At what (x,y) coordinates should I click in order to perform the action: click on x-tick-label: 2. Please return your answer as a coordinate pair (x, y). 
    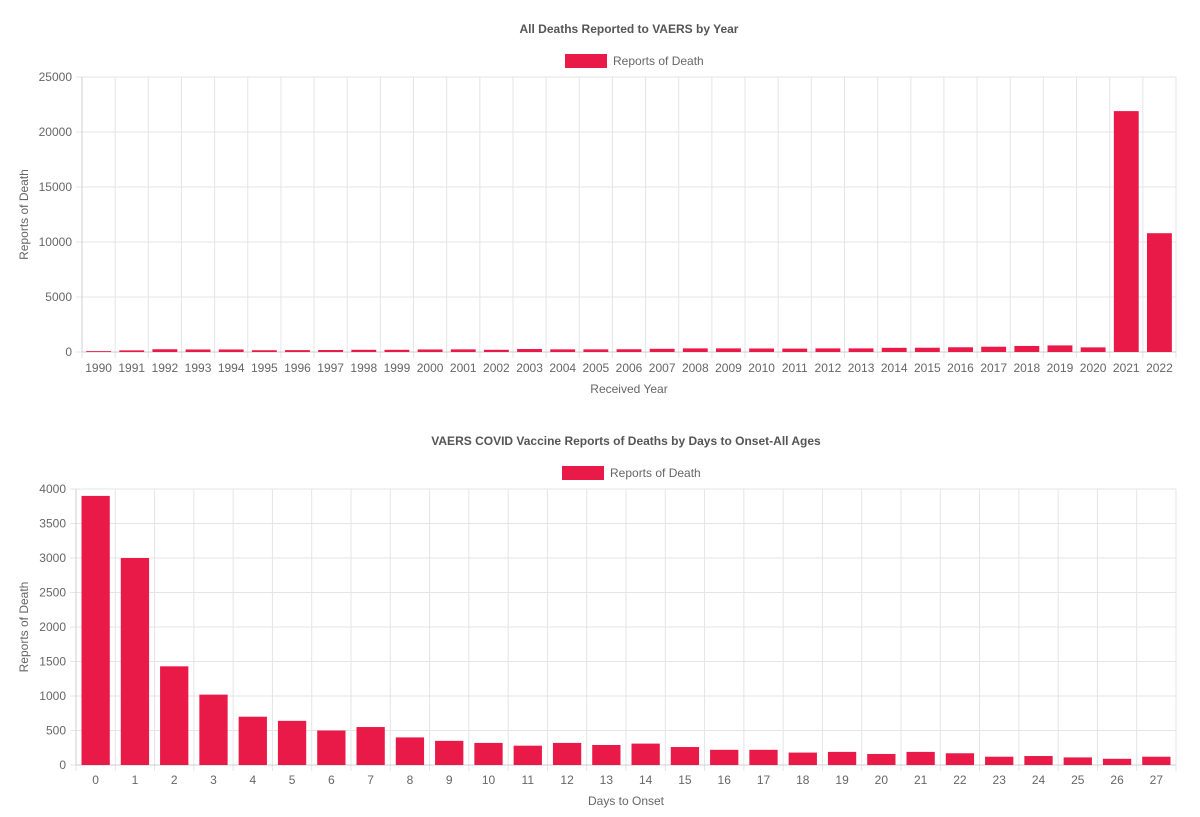
    Looking at the image, I should click on (174, 780).